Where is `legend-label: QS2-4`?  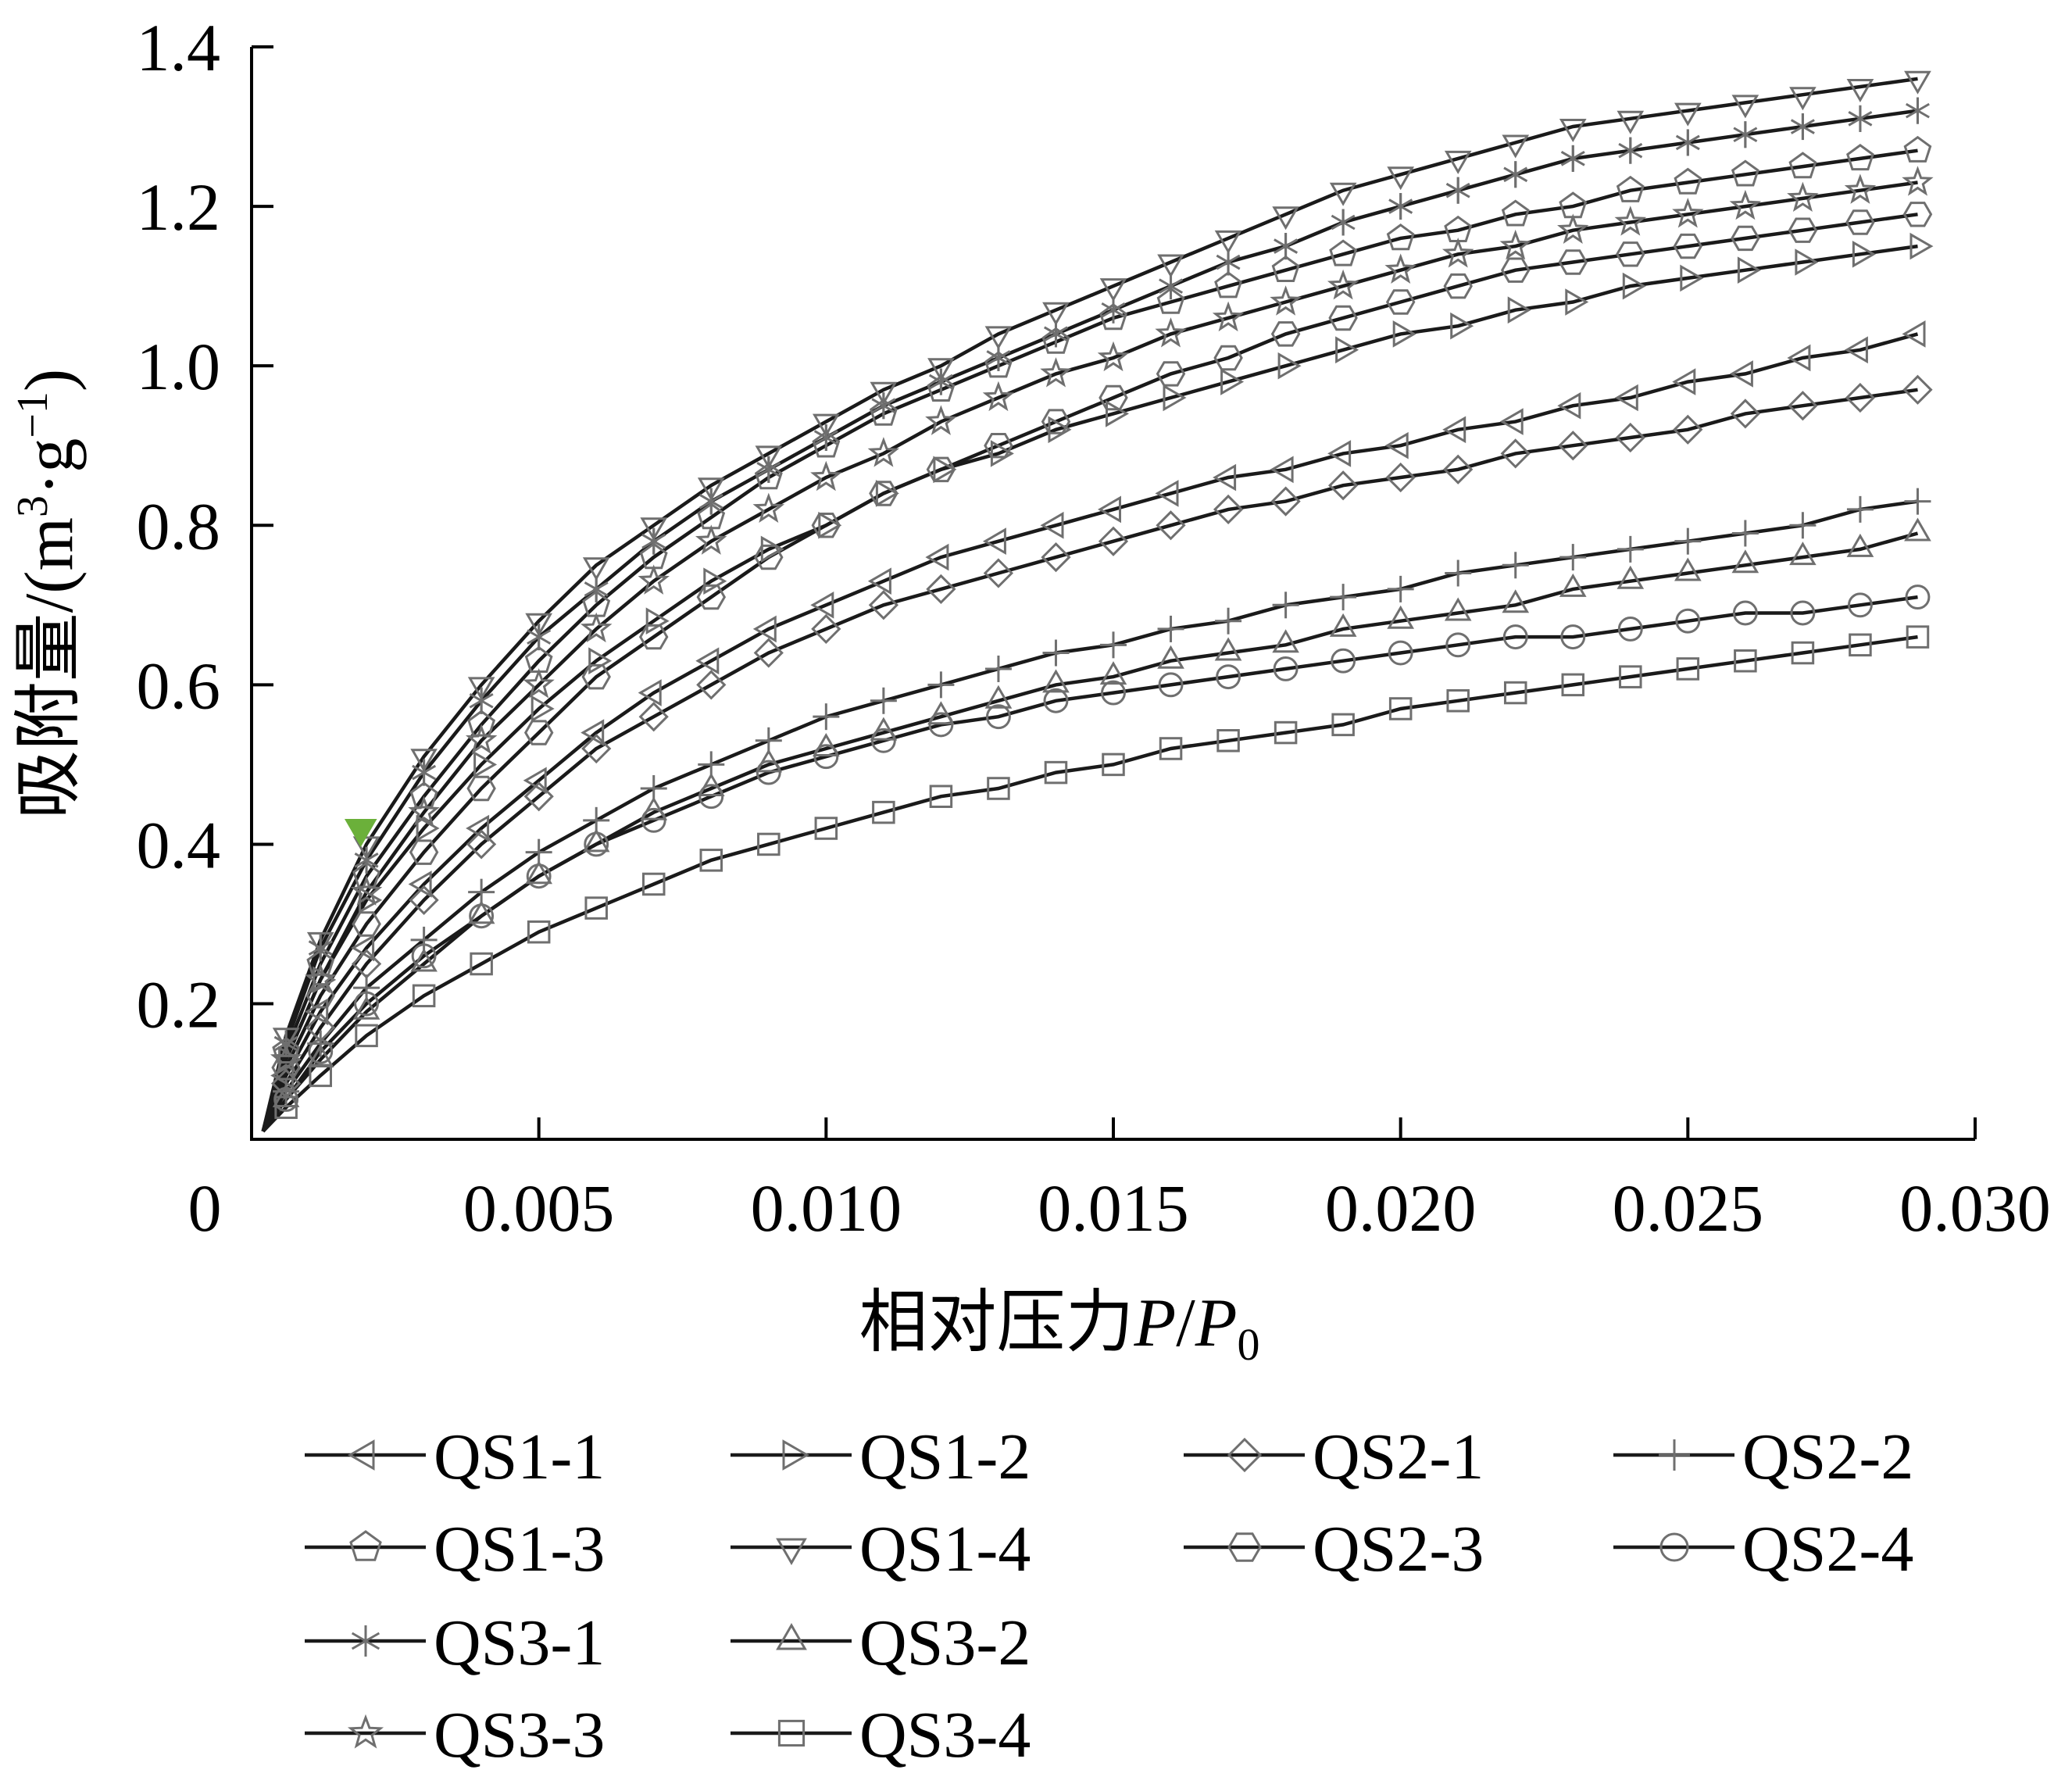
legend-label: QS2-4 is located at coordinates (1827, 1549).